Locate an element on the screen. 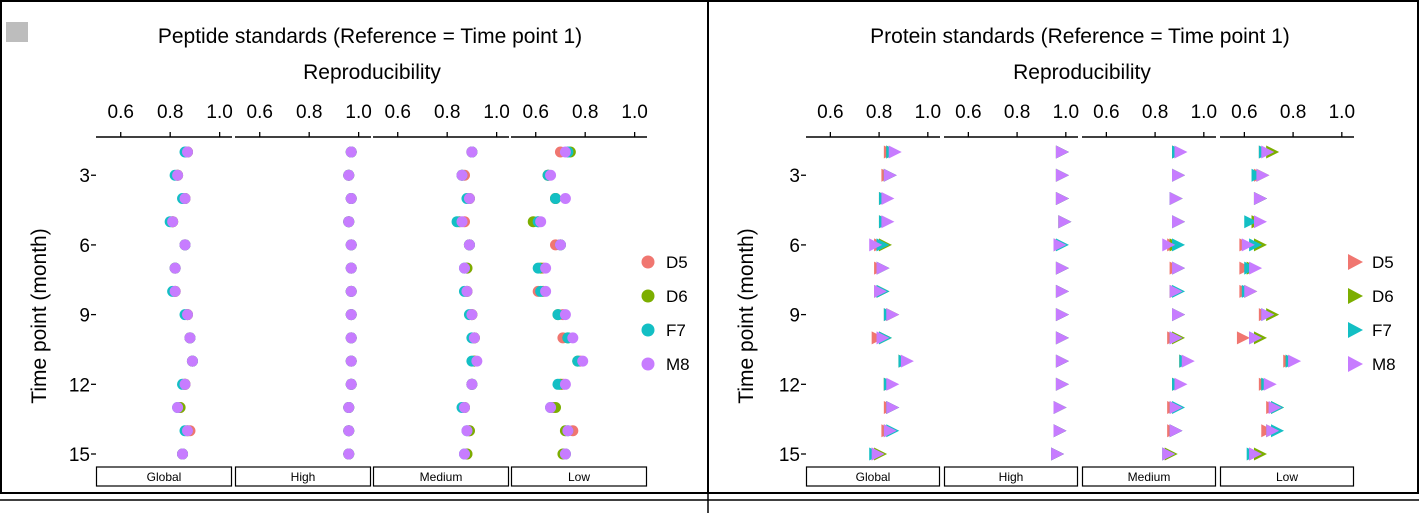  legend-marker-d5 is located at coordinates (1355, 262).